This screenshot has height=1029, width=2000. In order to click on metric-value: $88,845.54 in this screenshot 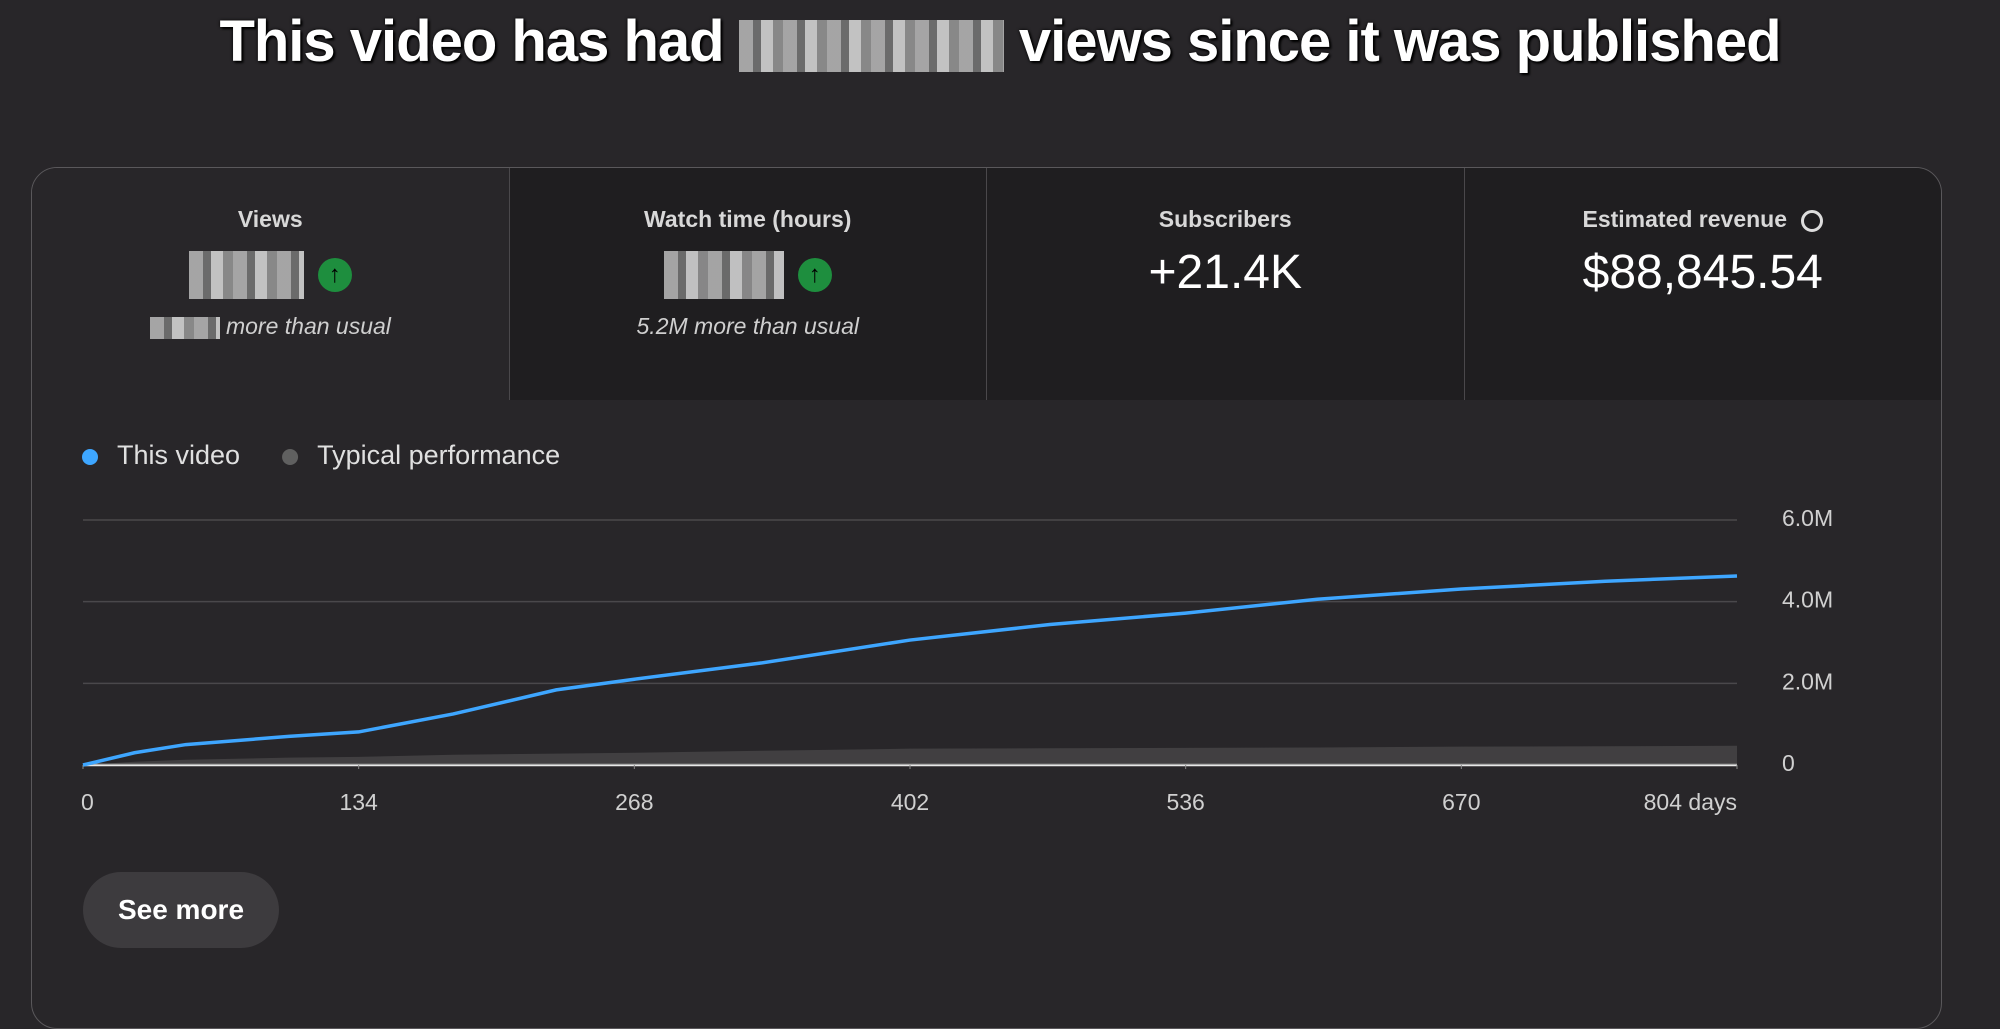, I will do `click(1702, 272)`.